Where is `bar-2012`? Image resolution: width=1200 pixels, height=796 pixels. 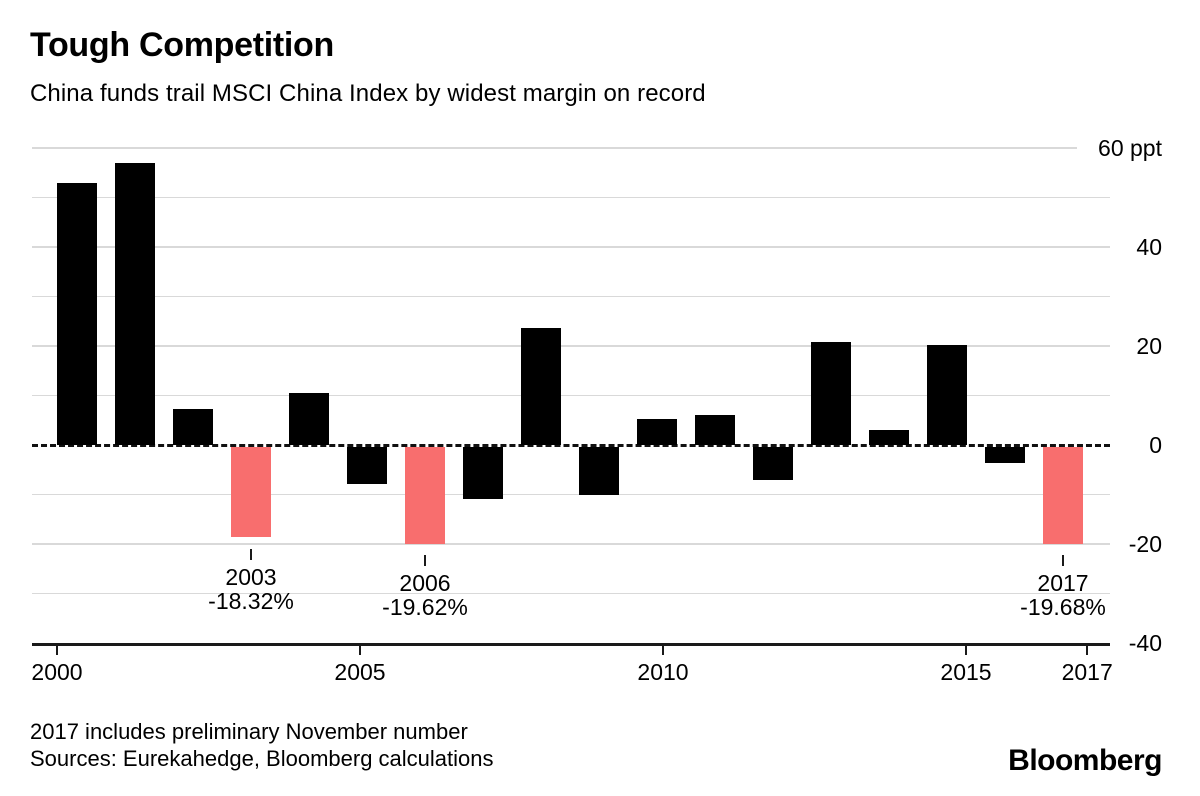
bar-2012 is located at coordinates (773, 463).